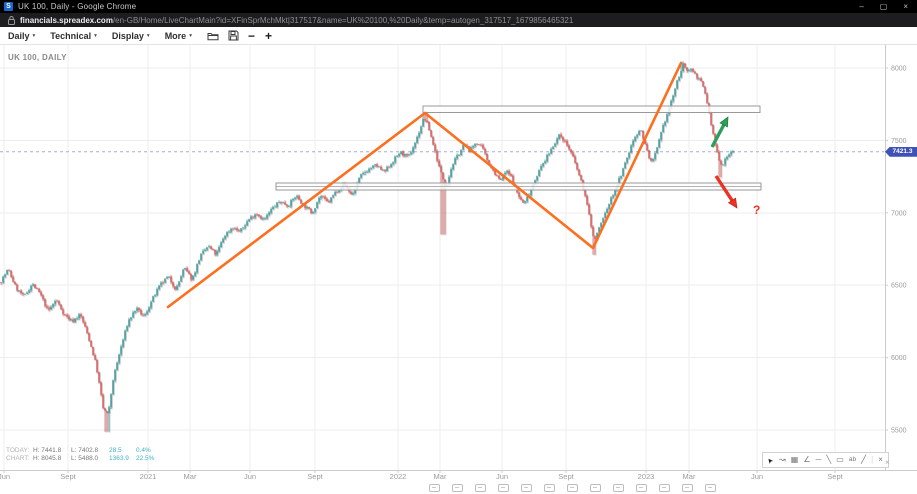 The height and width of the screenshot is (494, 917). I want to click on angle-tool-icon: ∠, so click(807, 459).